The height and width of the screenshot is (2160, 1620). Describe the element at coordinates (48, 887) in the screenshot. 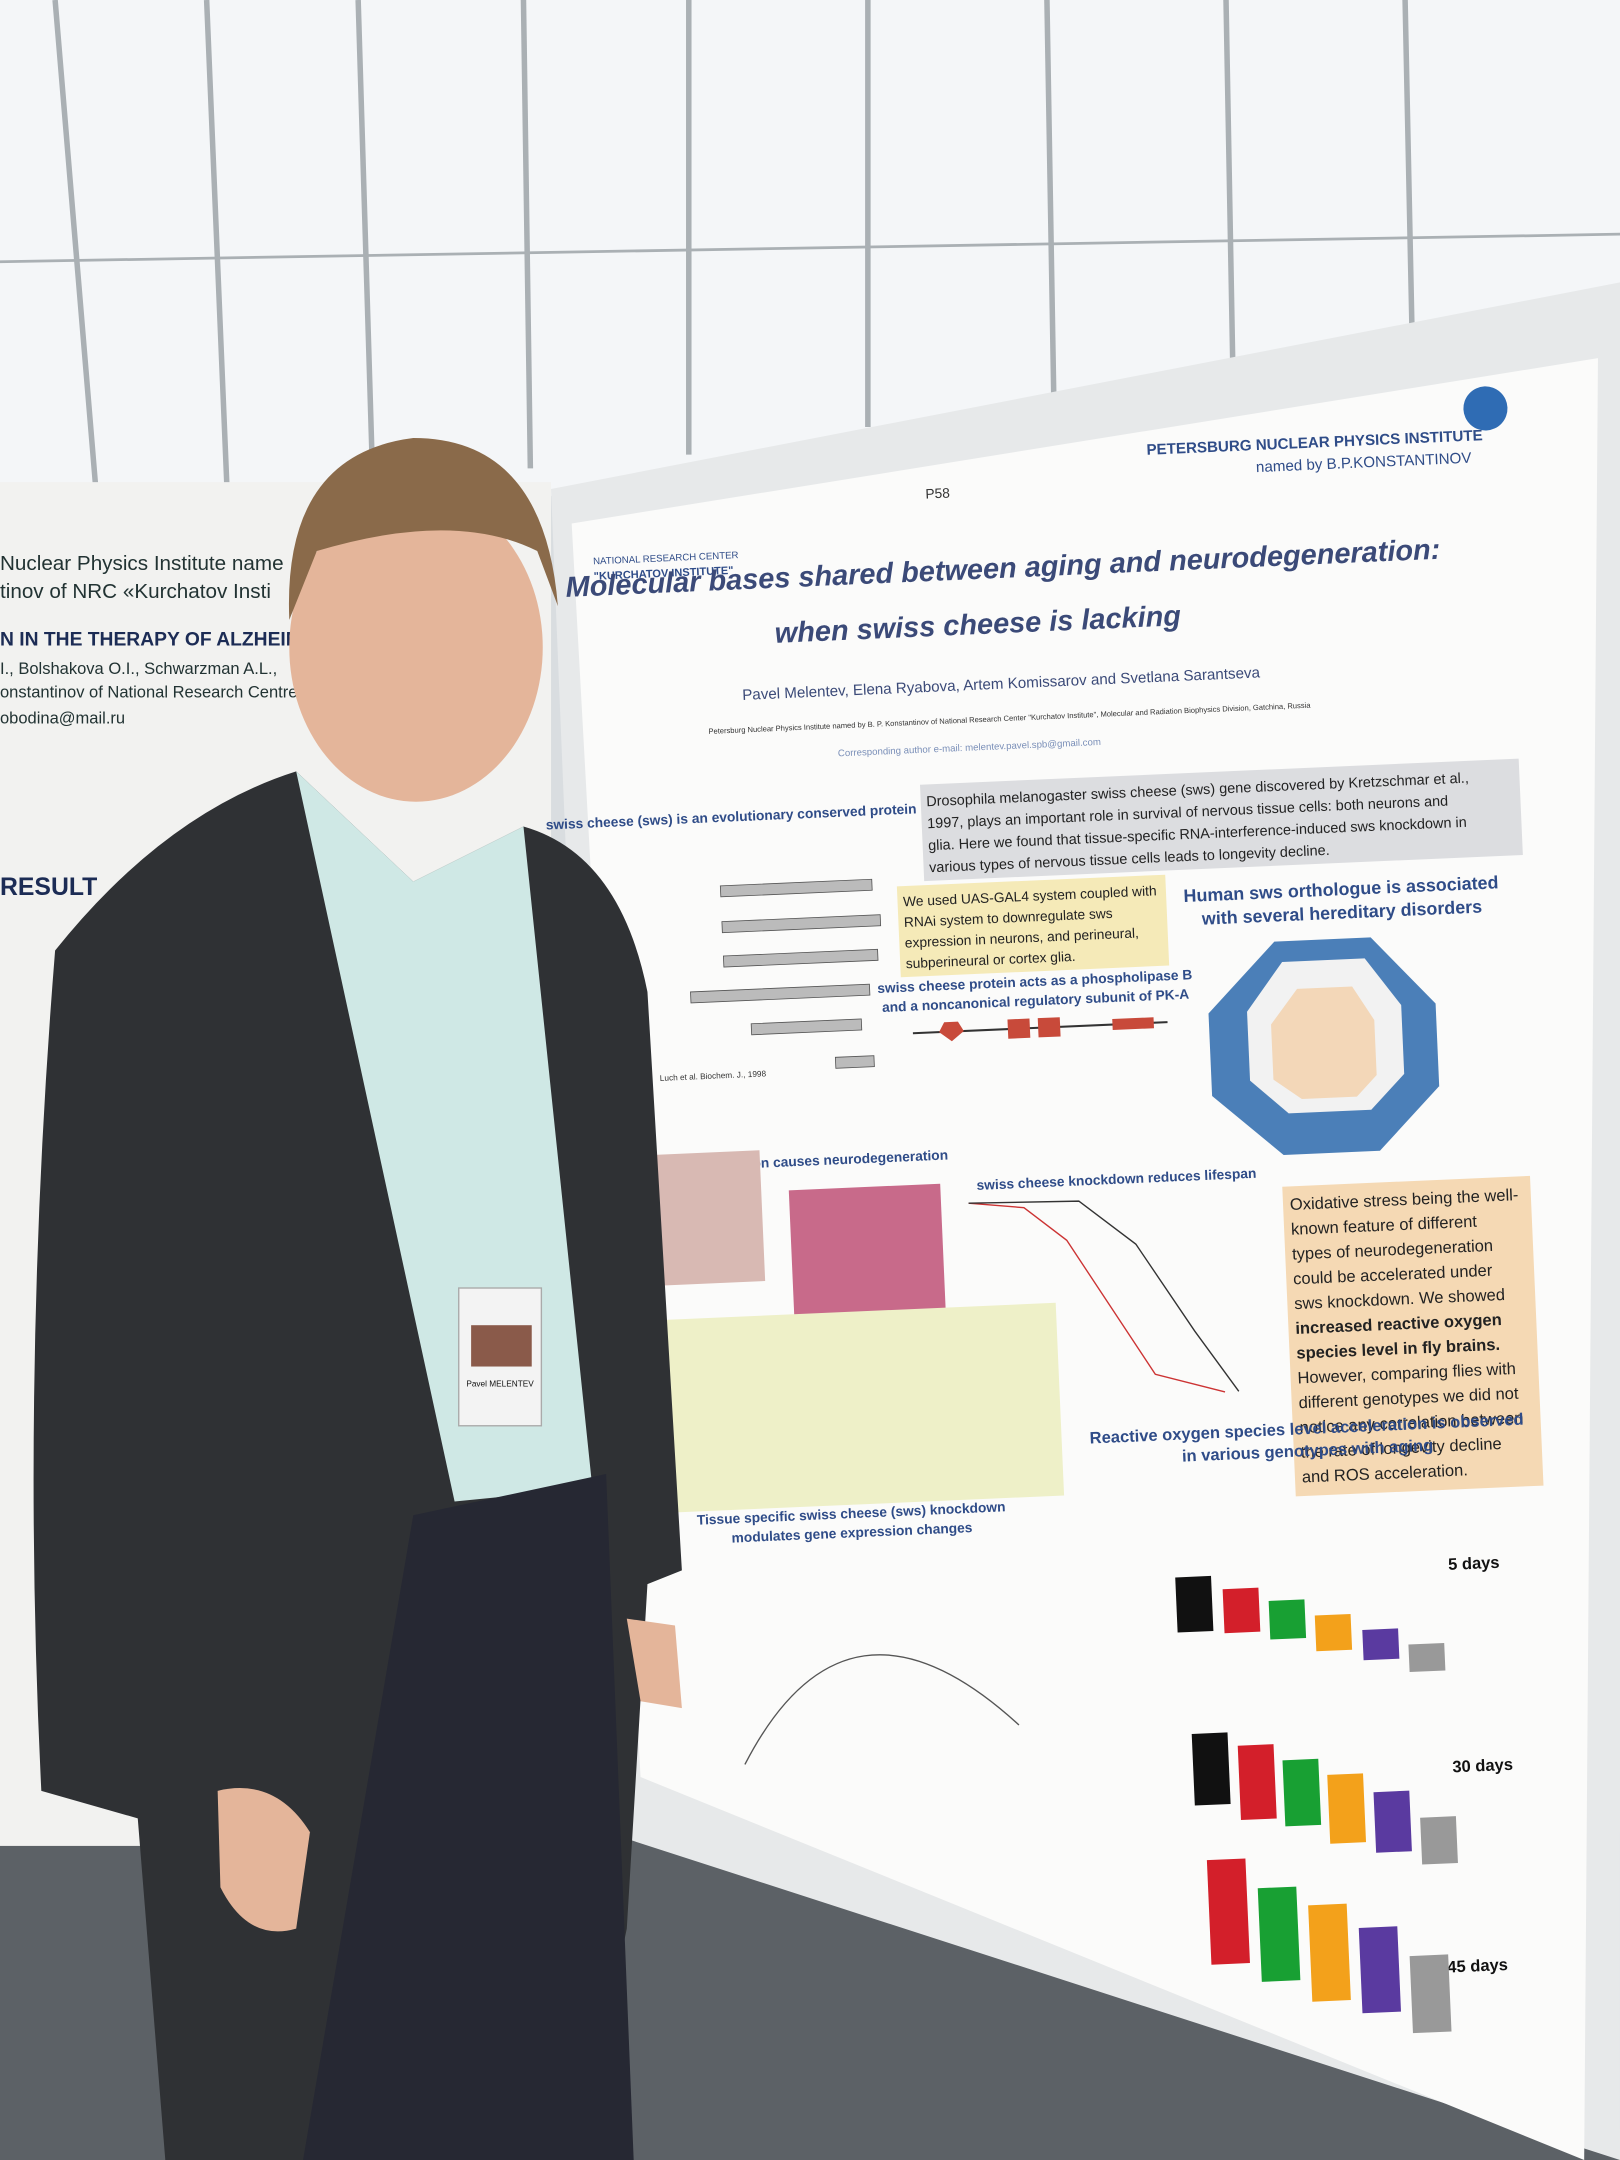

I see `left-text: RESULT` at that location.